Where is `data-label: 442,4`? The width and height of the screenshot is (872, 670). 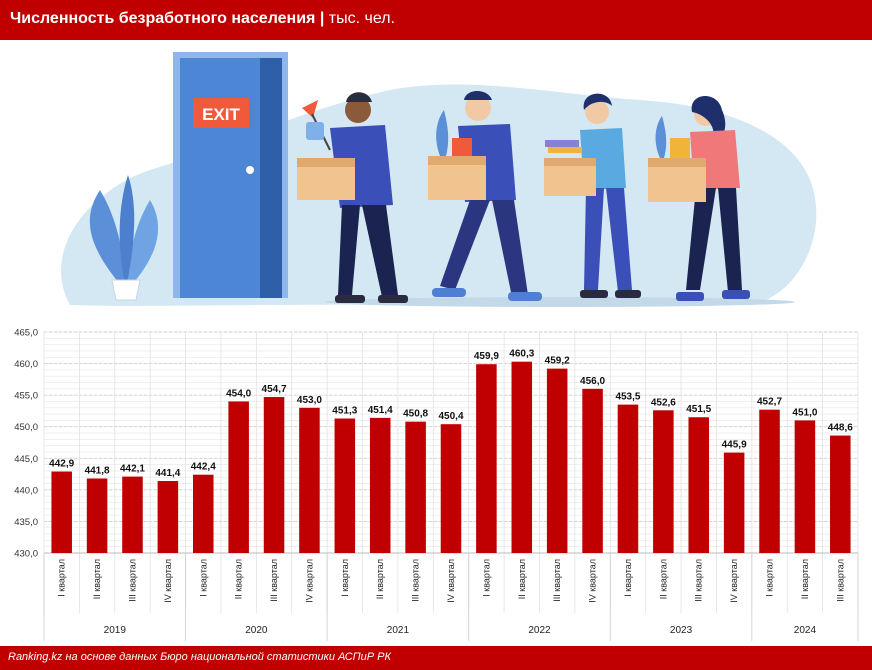
data-label: 442,4 is located at coordinates (203, 467).